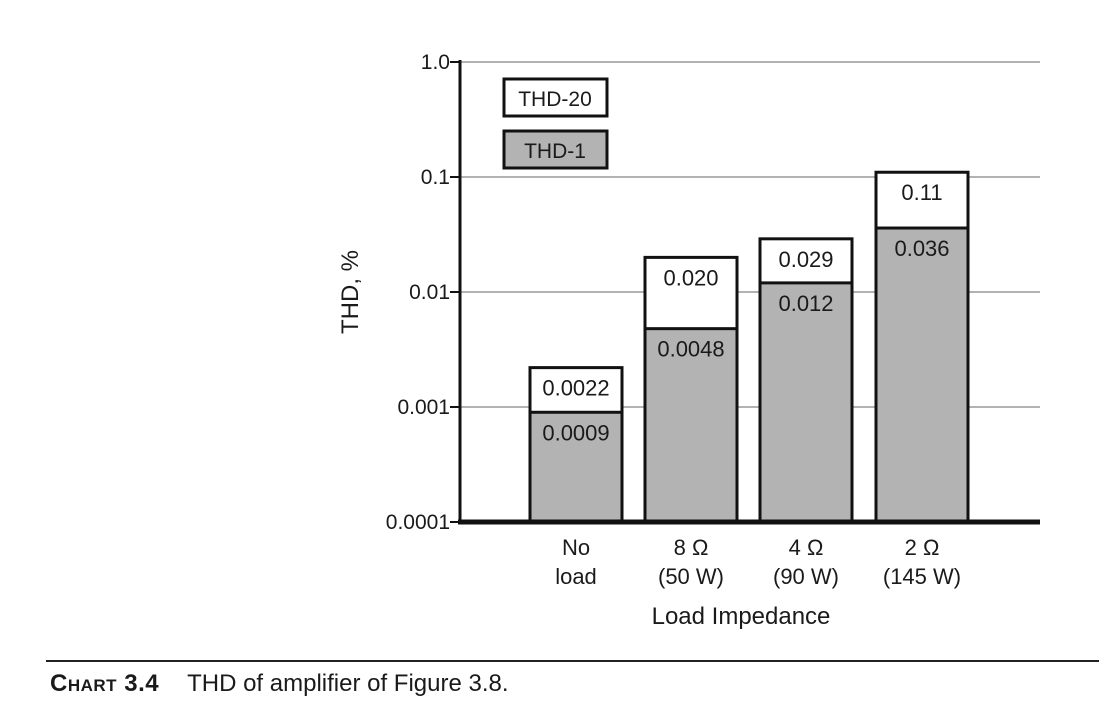 The height and width of the screenshot is (707, 1099). Describe the element at coordinates (348, 683) in the screenshot. I see `caption-text: THD of amplifier of Figure 3.8.` at that location.